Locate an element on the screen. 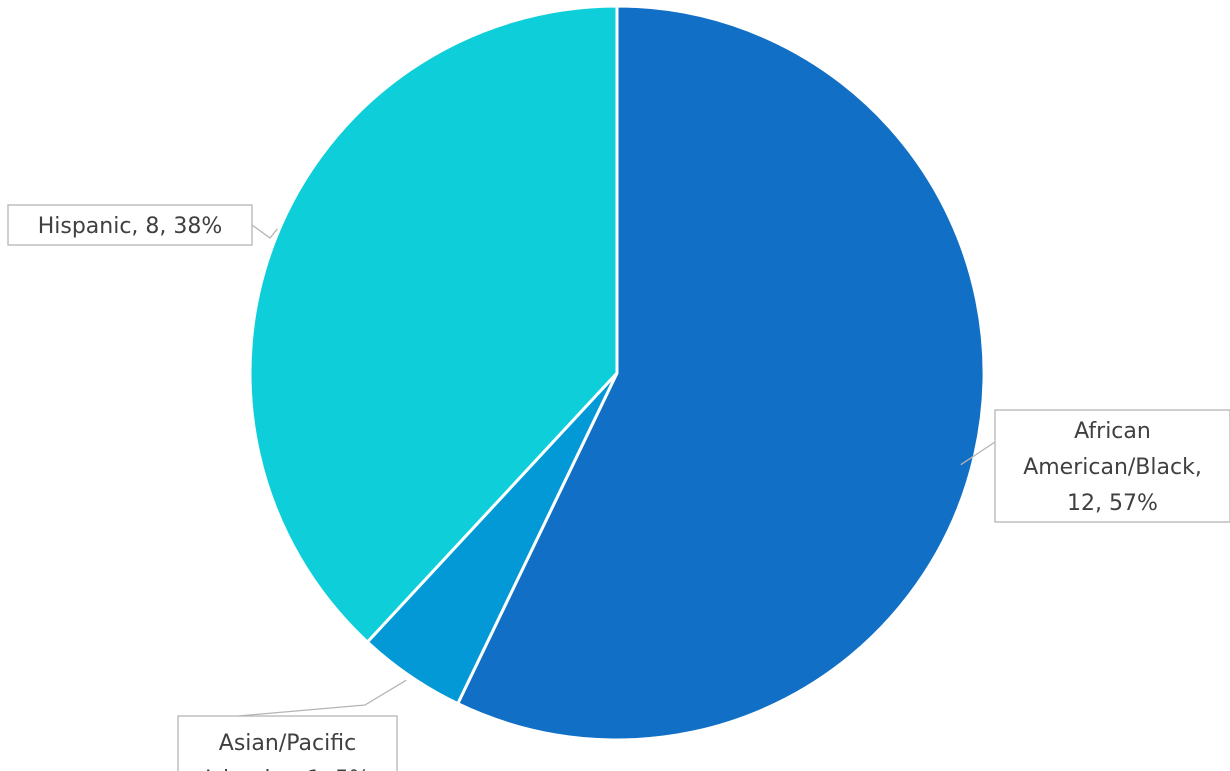 The width and height of the screenshot is (1230, 771). data-label-line: Hispanic, 8, 38% is located at coordinates (130, 226).